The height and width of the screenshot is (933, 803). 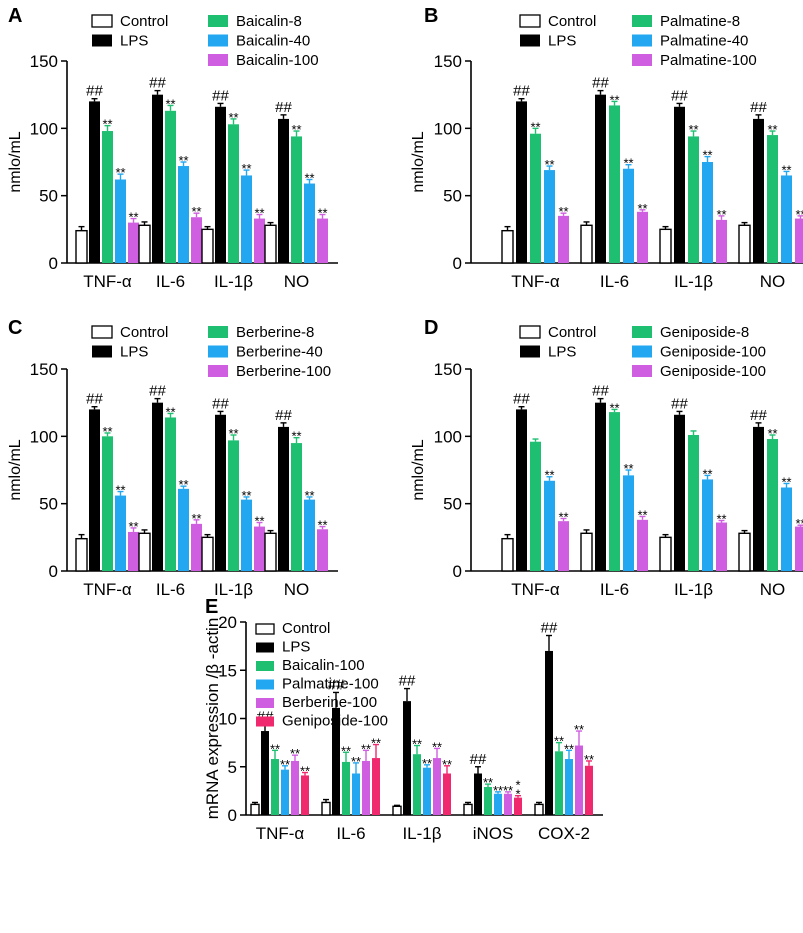 What do you see at coordinates (297, 589) in the screenshot?
I see `x-tick-label: NO` at bounding box center [297, 589].